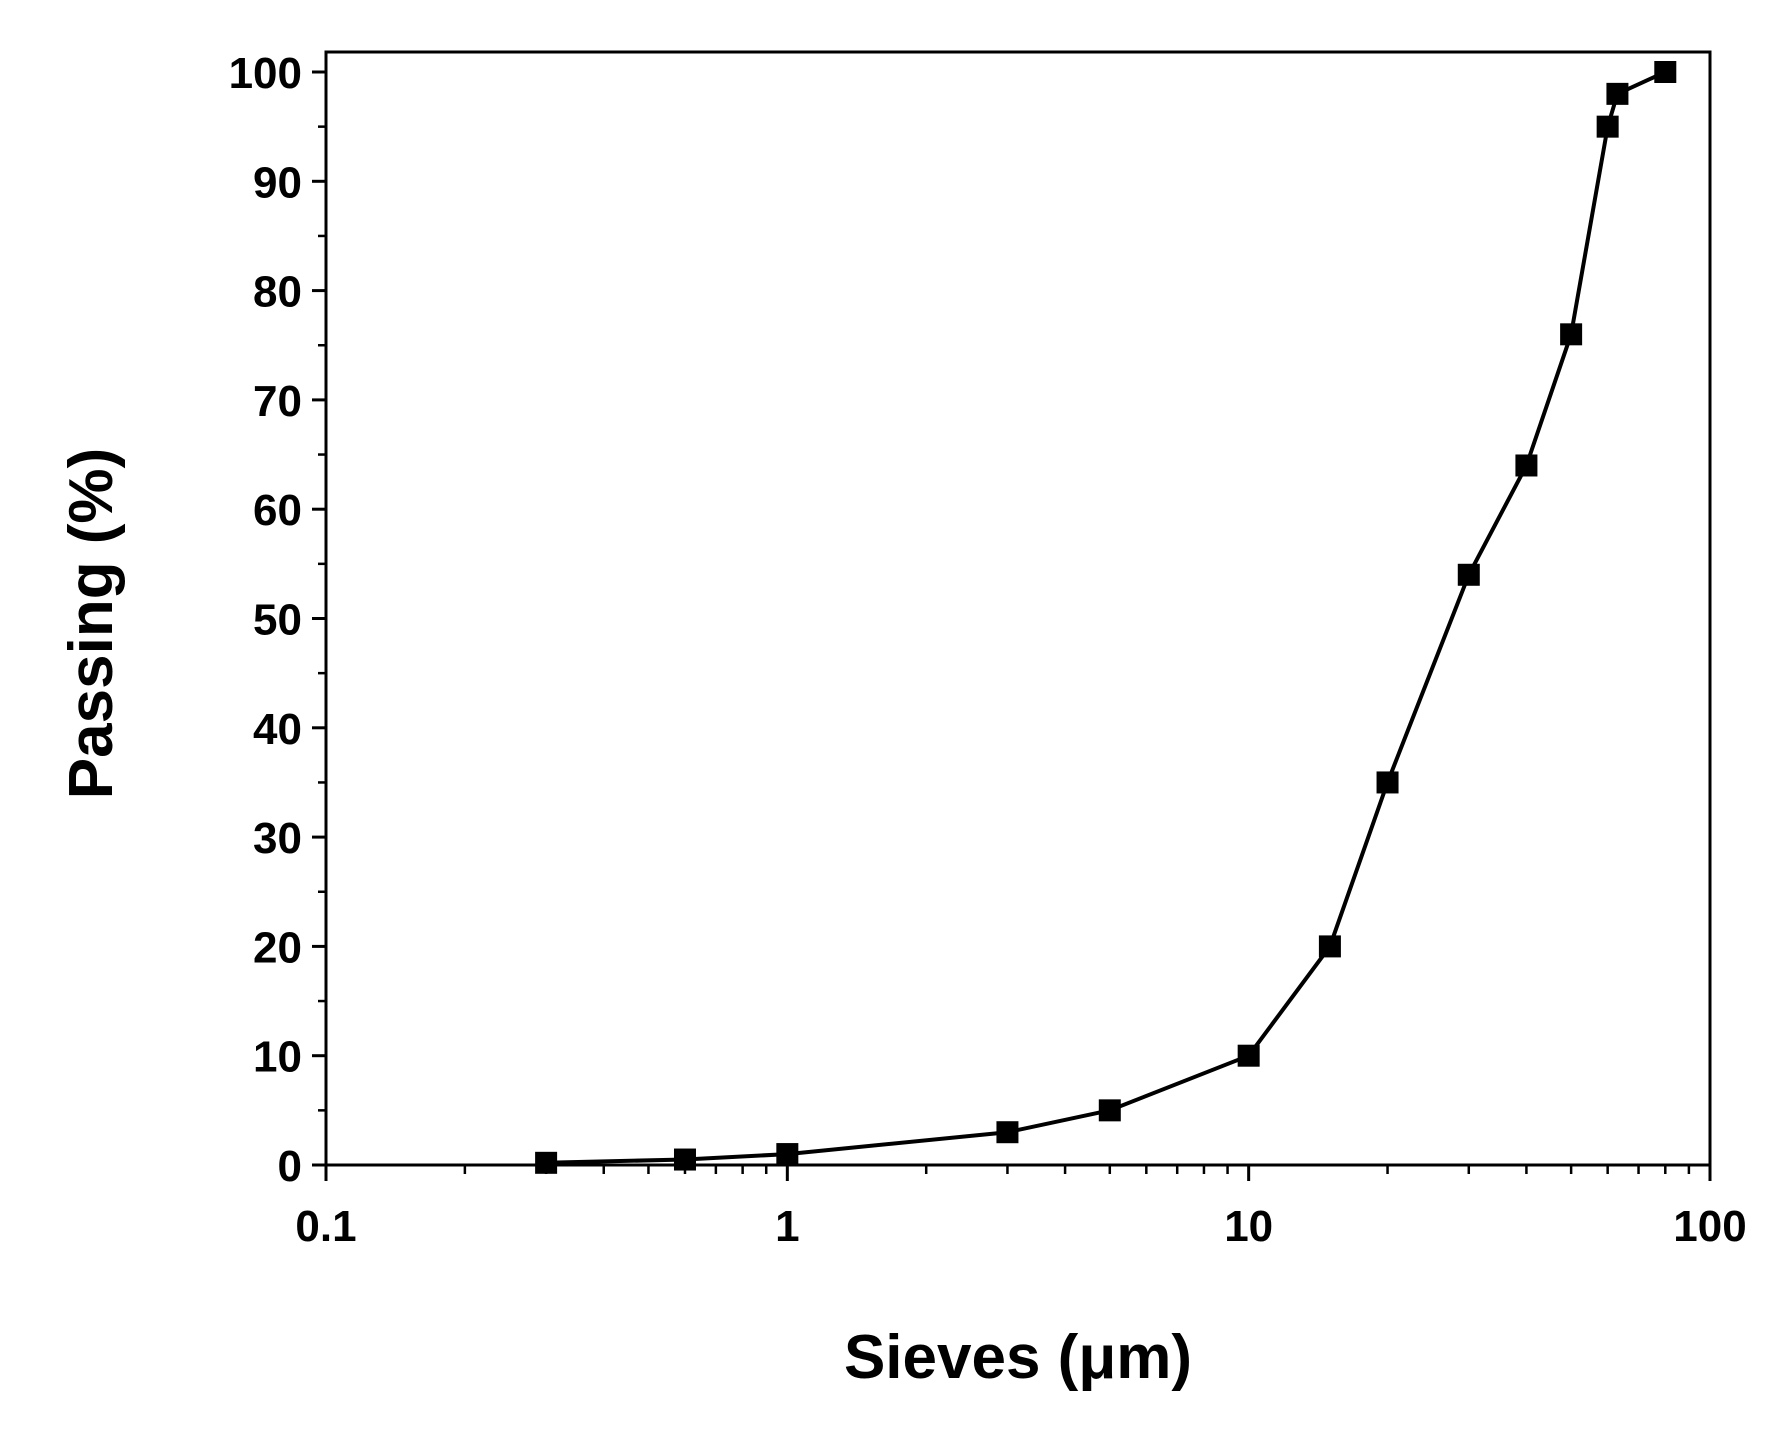 Image resolution: width=1792 pixels, height=1433 pixels. What do you see at coordinates (277, 838) in the screenshot?
I see `y-tick-label: 30` at bounding box center [277, 838].